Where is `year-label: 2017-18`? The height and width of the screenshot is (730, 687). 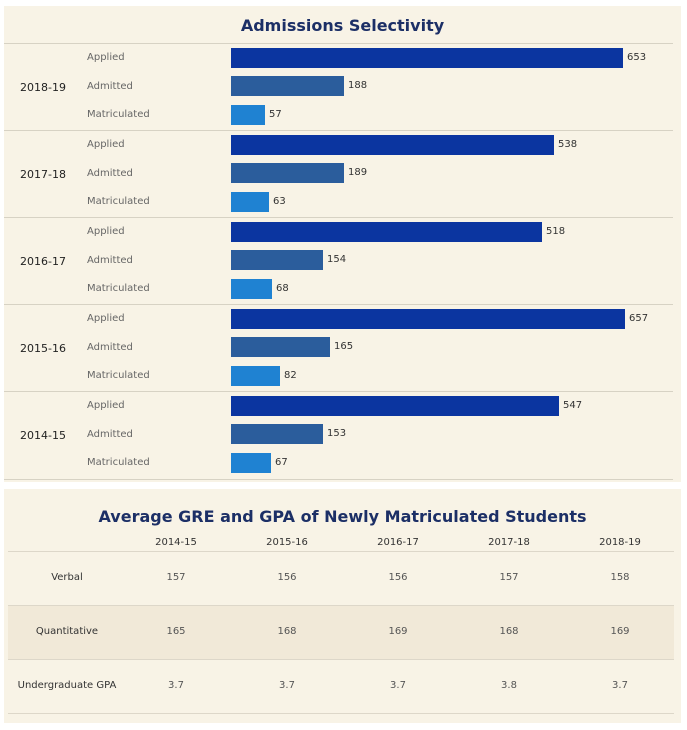 year-label: 2017-18 is located at coordinates (43, 174).